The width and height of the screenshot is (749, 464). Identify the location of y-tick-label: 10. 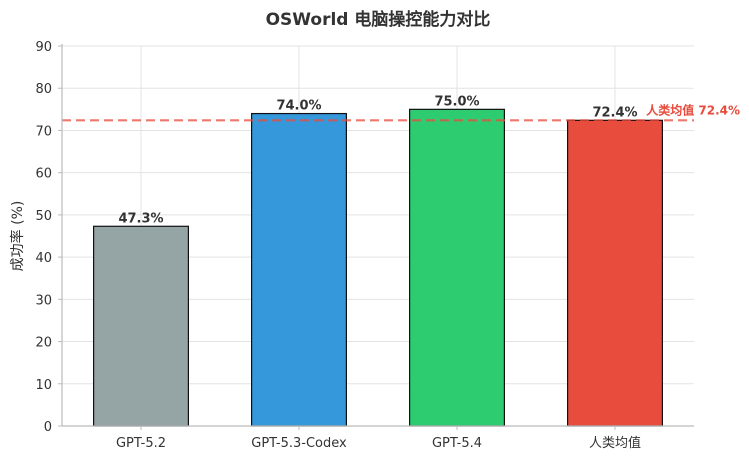
(43, 385).